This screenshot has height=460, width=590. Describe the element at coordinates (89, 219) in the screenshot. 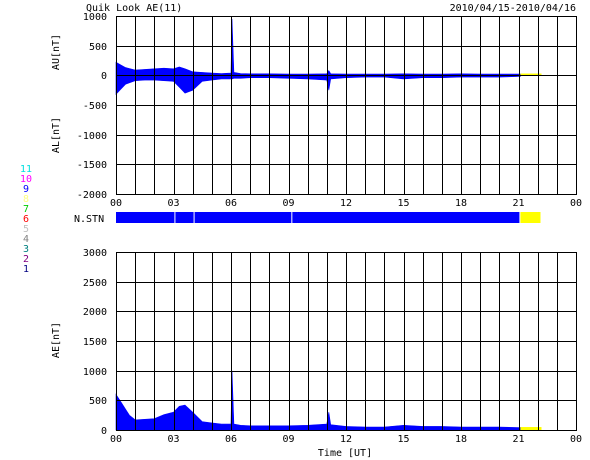

I see `stn-label: N.STN` at that location.